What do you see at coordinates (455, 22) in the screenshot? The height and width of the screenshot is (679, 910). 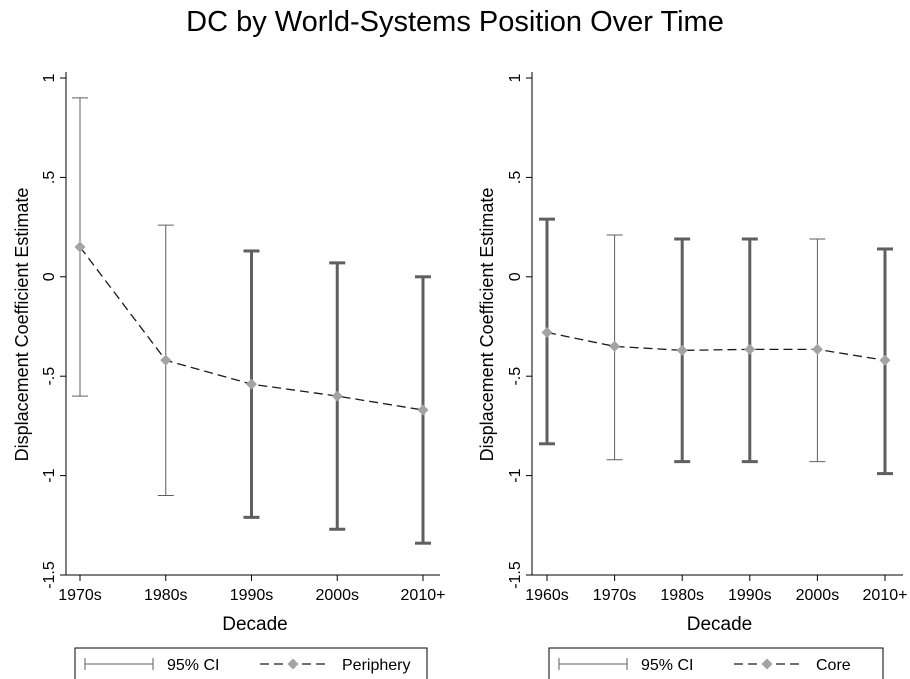 I see `chart-title: DC by World-Systems Position Over Time` at bounding box center [455, 22].